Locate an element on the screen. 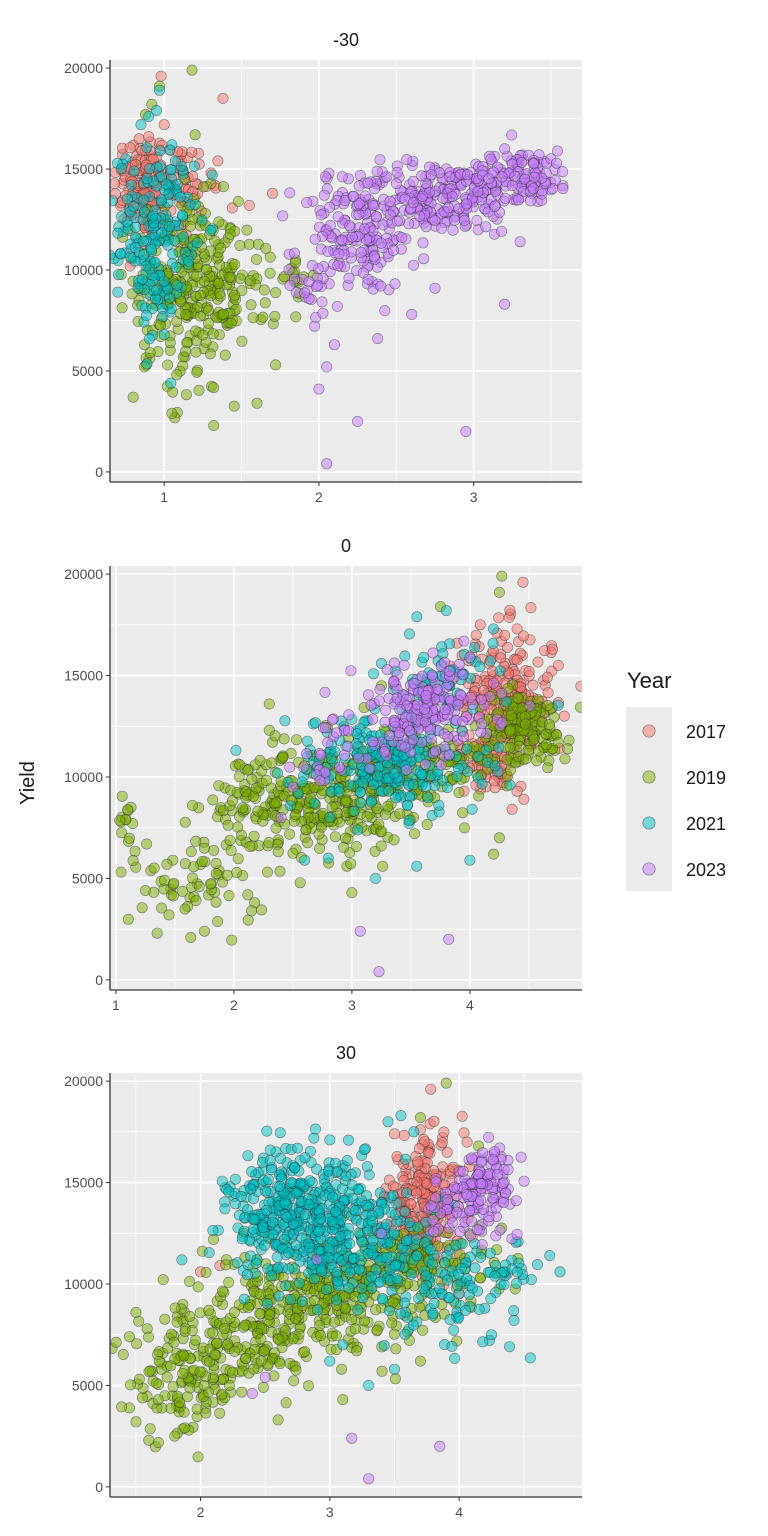 This screenshot has width=768, height=1536. x-tick-label: 2 is located at coordinates (319, 497).